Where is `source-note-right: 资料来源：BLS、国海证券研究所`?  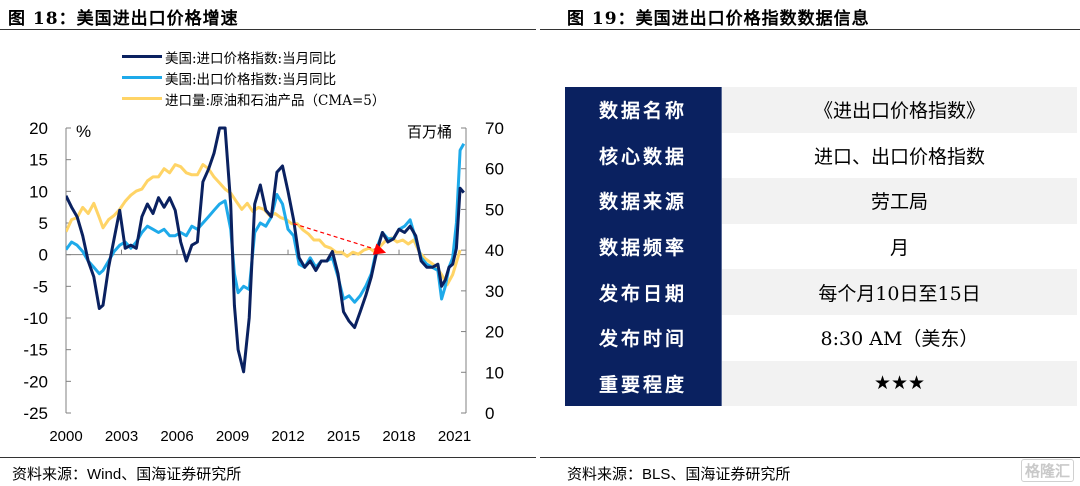 source-note-right: 资料来源：BLS、国海证券研究所 is located at coordinates (678, 473).